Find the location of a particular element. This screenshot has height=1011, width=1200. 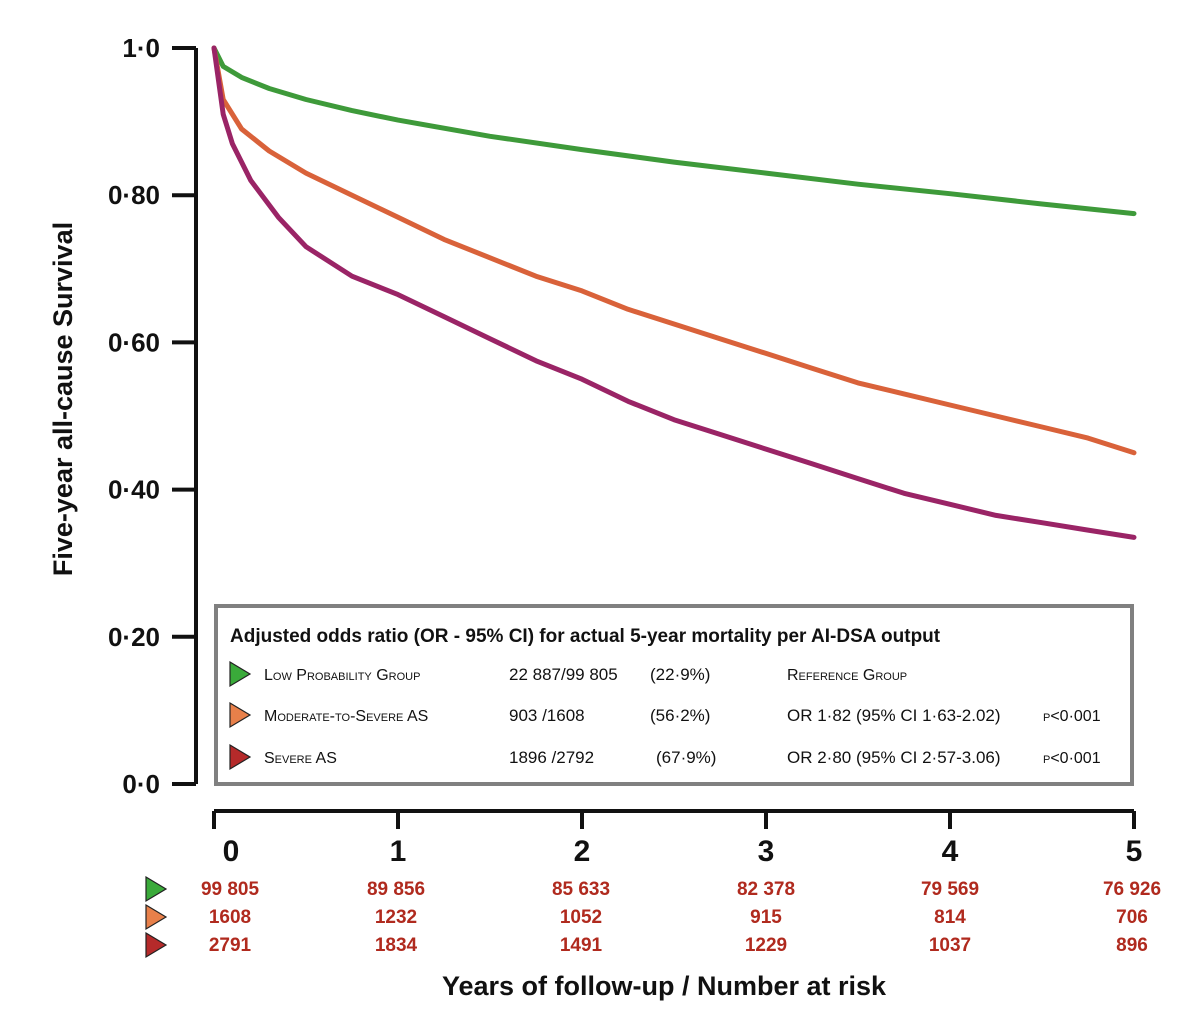

at-risk-value: 1491 is located at coordinates (581, 945).